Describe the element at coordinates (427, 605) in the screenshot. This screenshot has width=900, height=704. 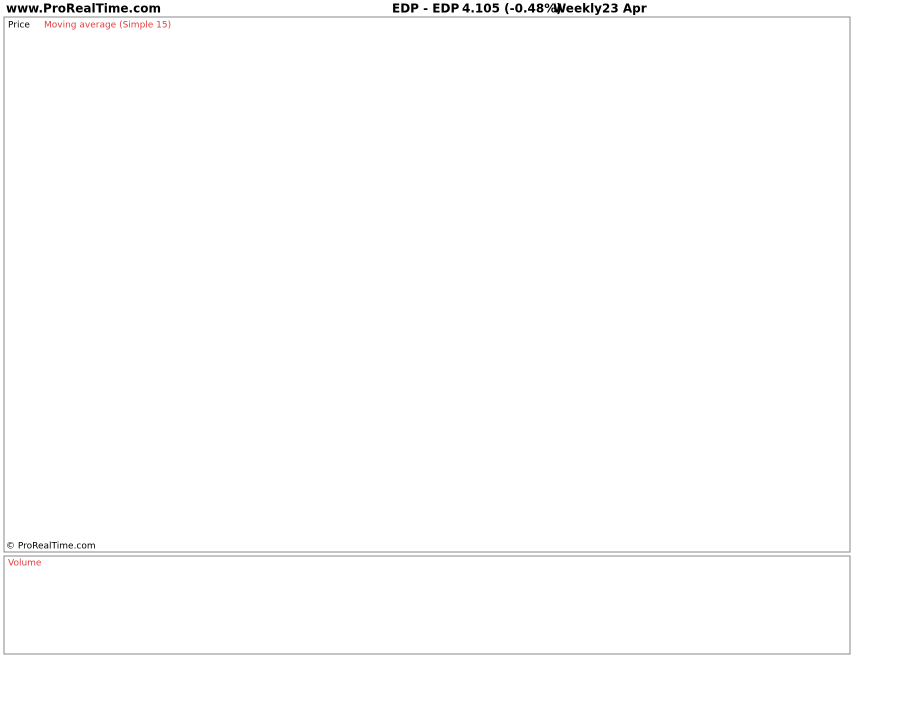
I see `volume-frame` at that location.